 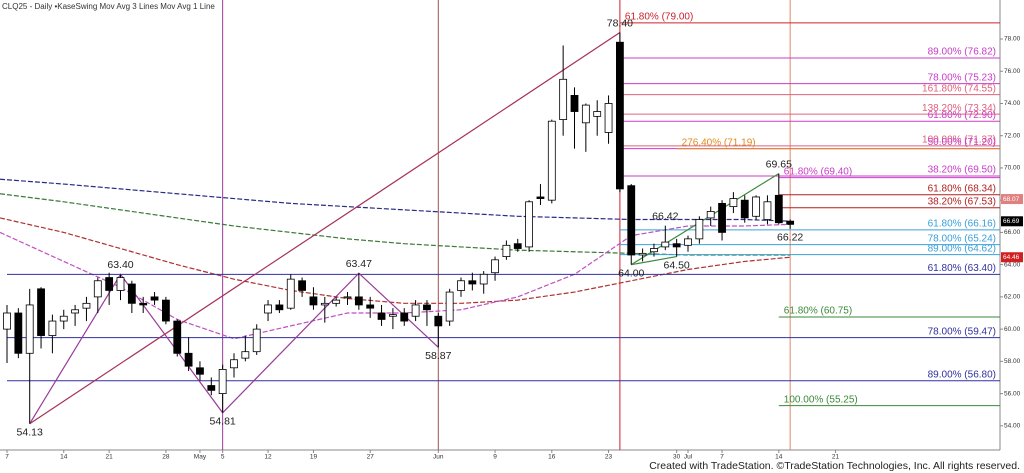 I want to click on y-tick-label: 74.00, so click(x=1012, y=103).